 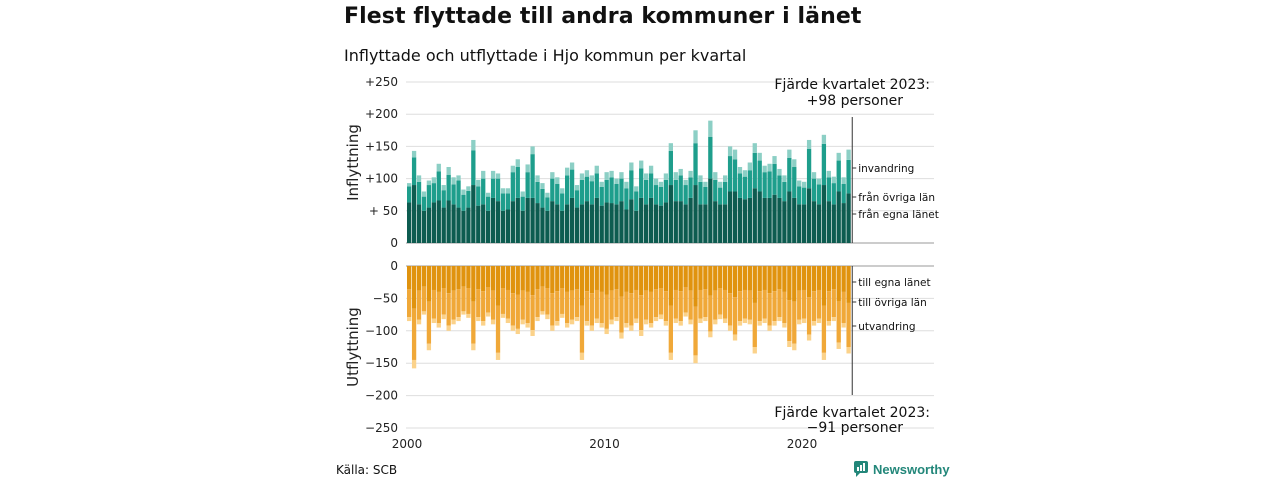 I want to click on series-label: till egna länet, so click(x=894, y=283).